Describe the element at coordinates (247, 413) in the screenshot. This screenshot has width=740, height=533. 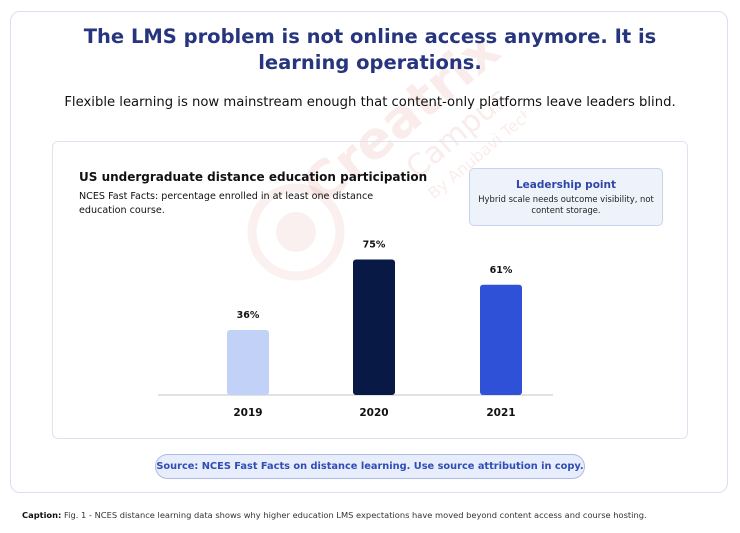
I see `tick-label-2019: 2019` at that location.